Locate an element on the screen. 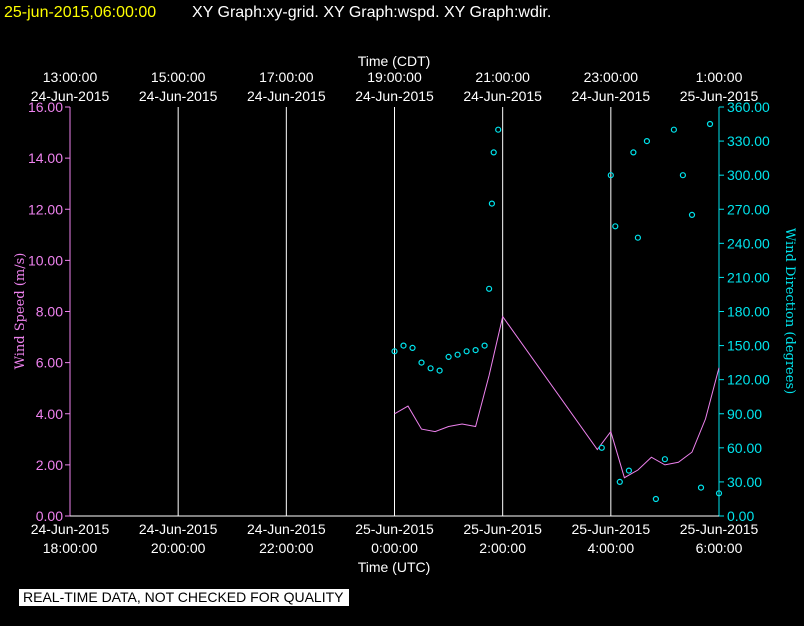  top-tick-date: 25-Jun-2015 is located at coordinates (719, 96).